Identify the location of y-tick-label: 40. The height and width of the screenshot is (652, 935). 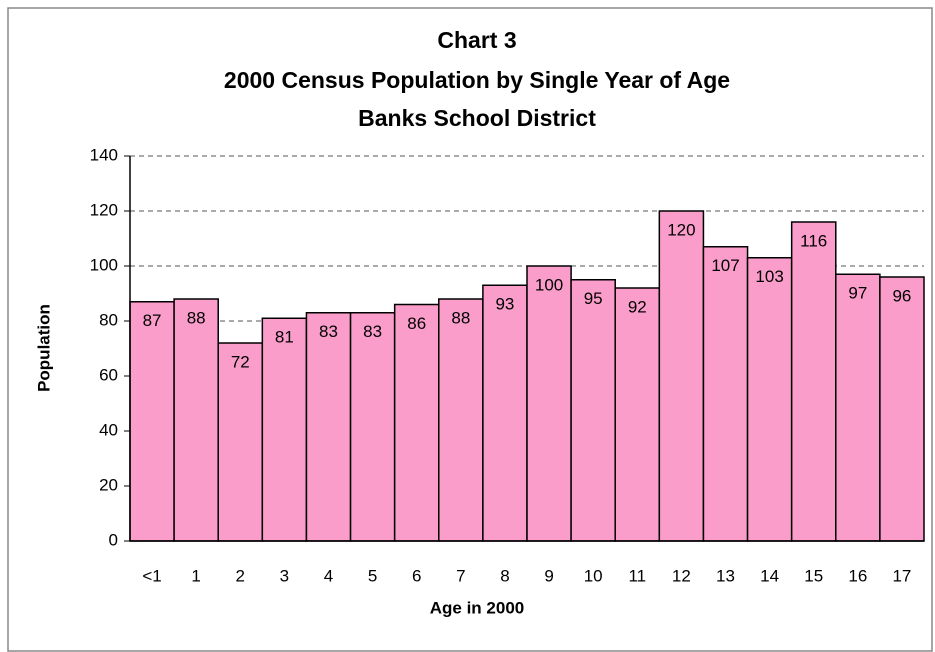
(108, 429).